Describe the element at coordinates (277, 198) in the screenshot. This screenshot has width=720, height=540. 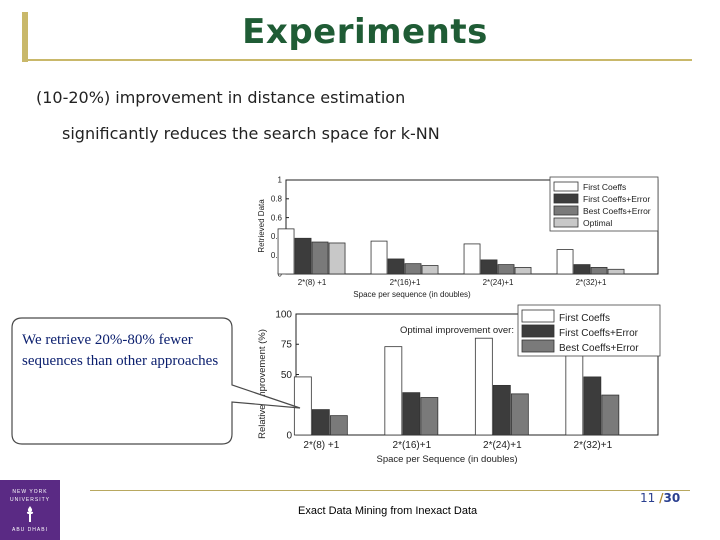
I see `y-tick-label: 0.8` at that location.